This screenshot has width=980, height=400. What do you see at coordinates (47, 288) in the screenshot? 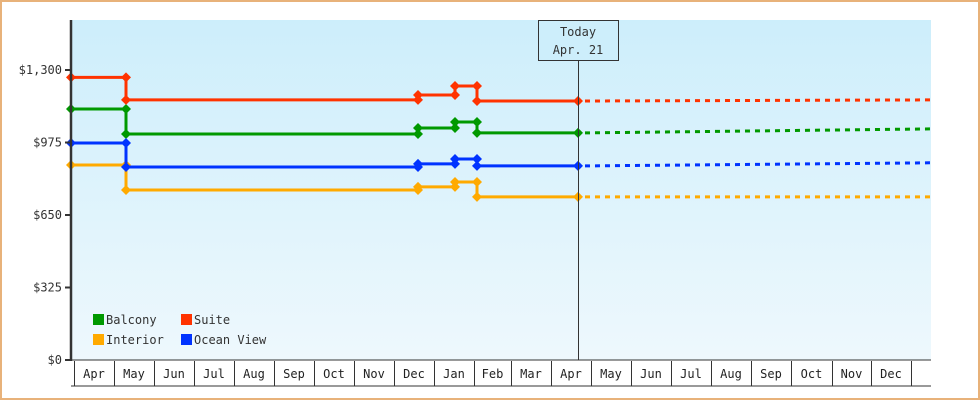
I see `y-tick-label: $325` at bounding box center [47, 288].